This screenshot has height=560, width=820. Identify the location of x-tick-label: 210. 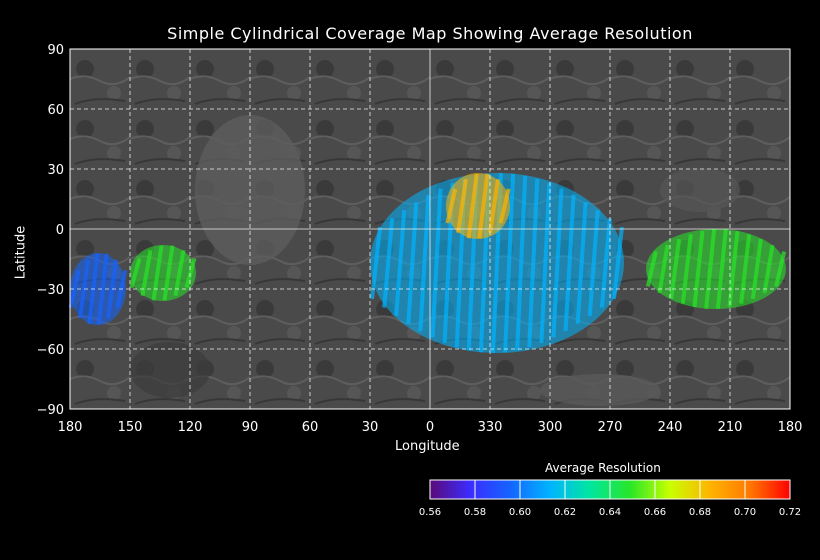
(730, 427).